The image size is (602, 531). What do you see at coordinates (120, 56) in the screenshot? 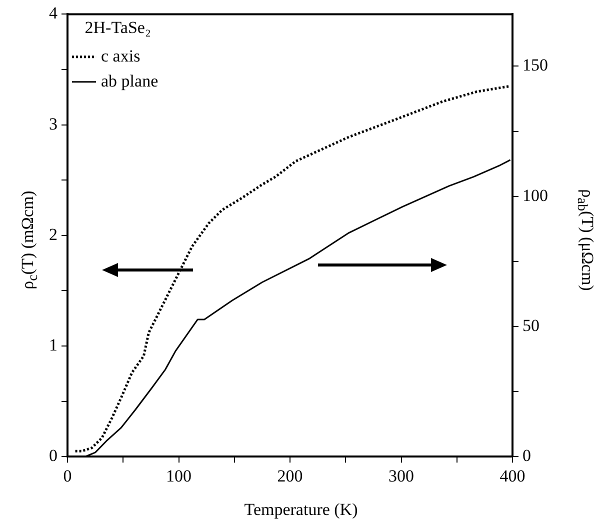
I see `legend-label: c axis` at bounding box center [120, 56].